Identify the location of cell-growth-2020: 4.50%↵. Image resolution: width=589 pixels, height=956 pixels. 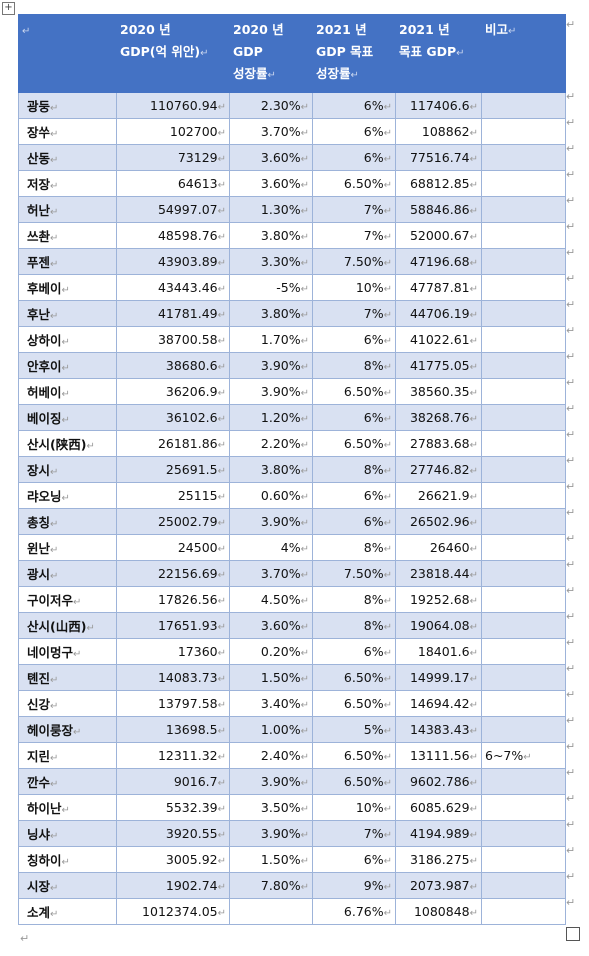
(271, 599).